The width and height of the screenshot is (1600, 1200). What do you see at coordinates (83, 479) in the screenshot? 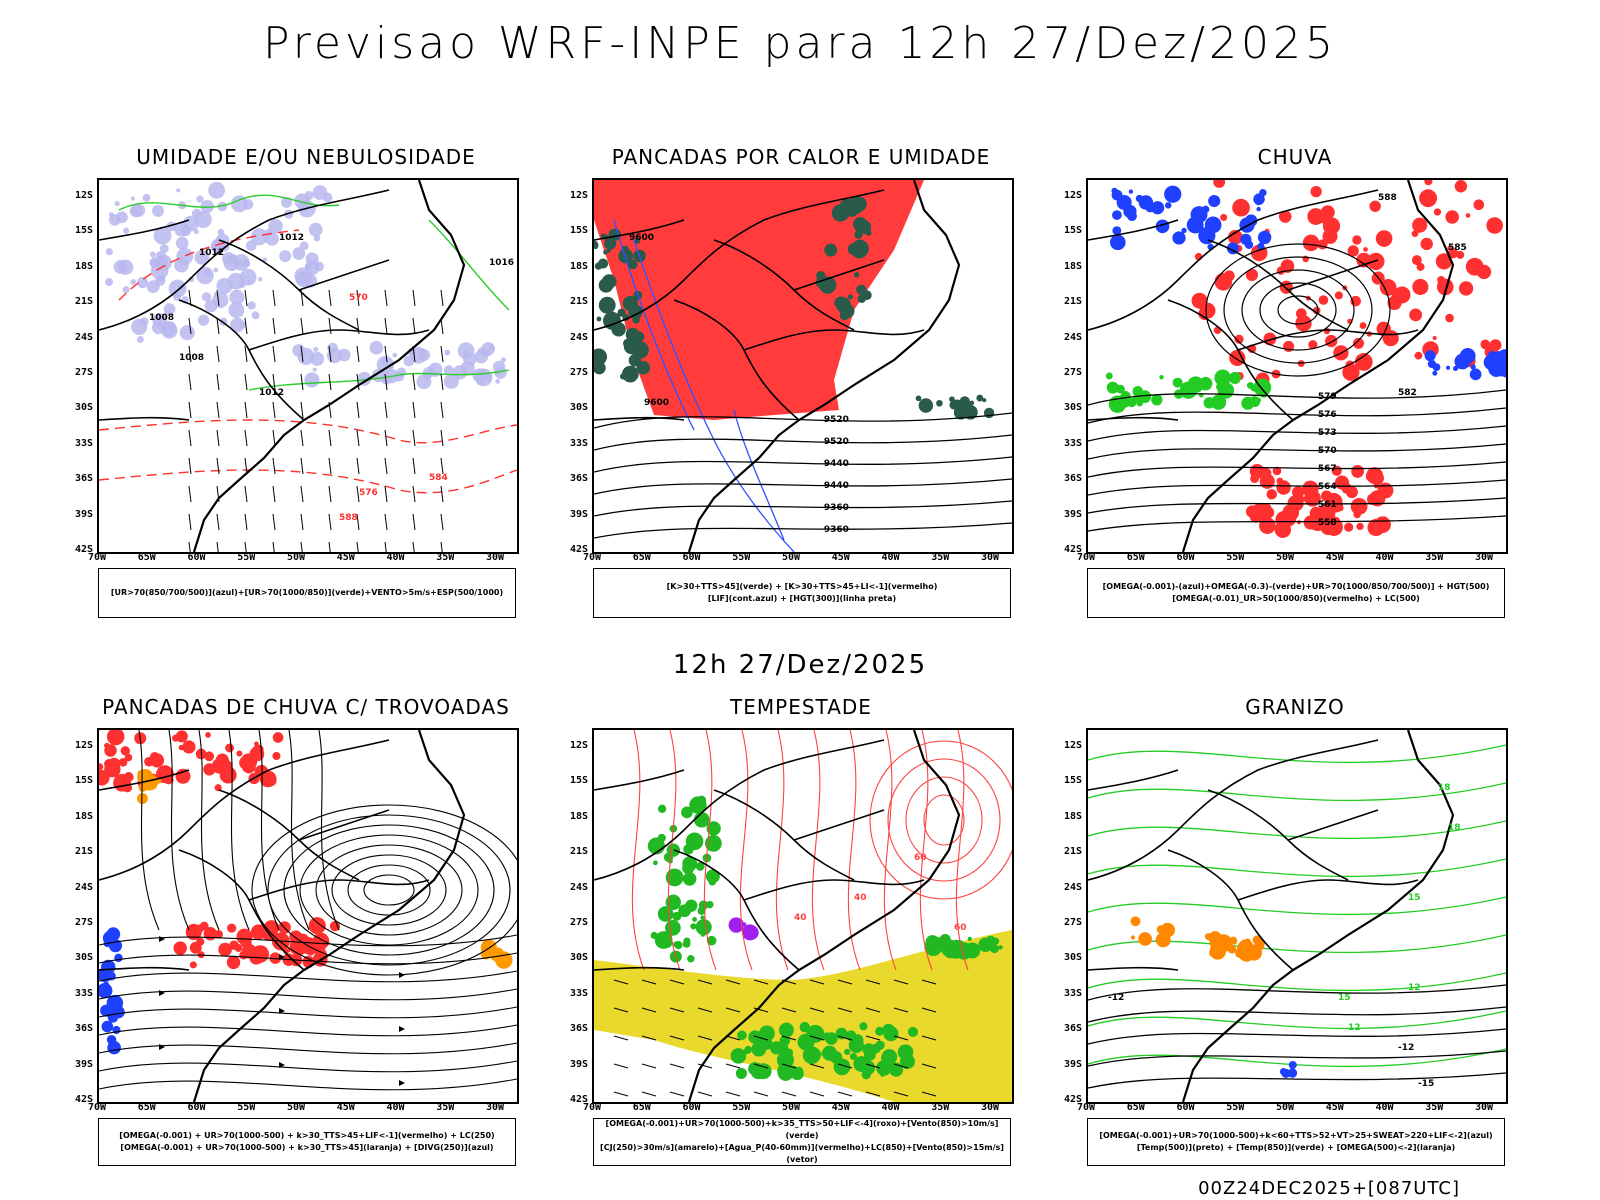
I see `latitude-label: 36S` at bounding box center [83, 479].